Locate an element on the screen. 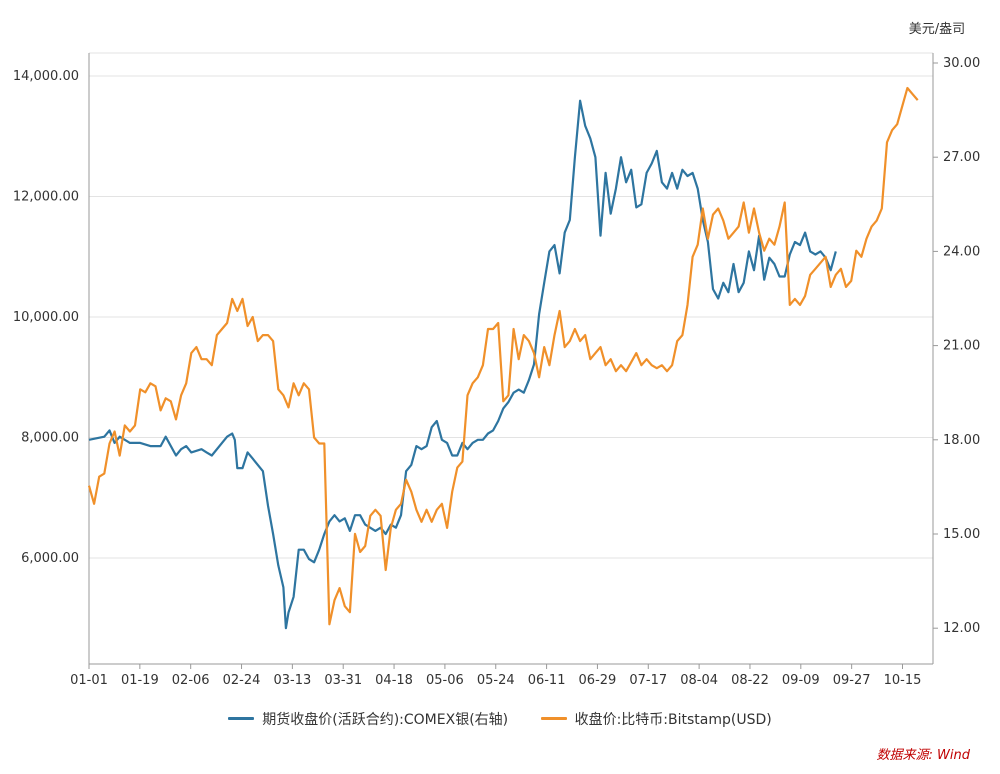 This screenshot has width=1000, height=774. source-note: 数据来源: Wind is located at coordinates (923, 755).